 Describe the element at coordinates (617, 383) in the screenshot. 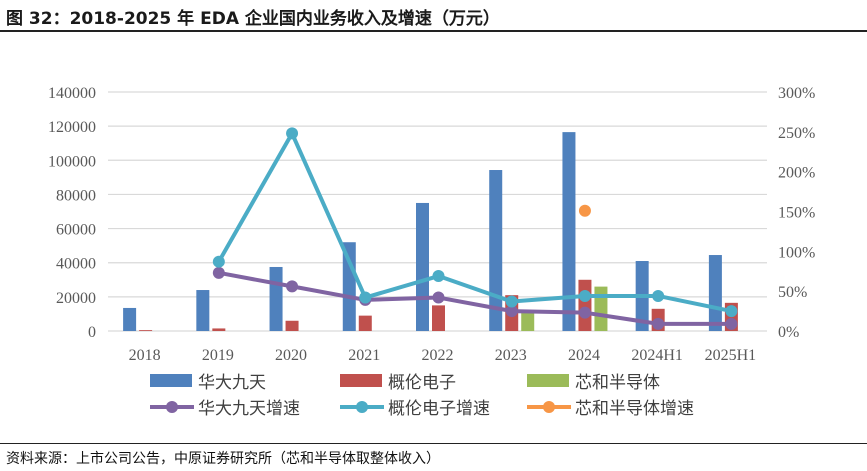

I see `legend-label: 芯和半导体` at that location.